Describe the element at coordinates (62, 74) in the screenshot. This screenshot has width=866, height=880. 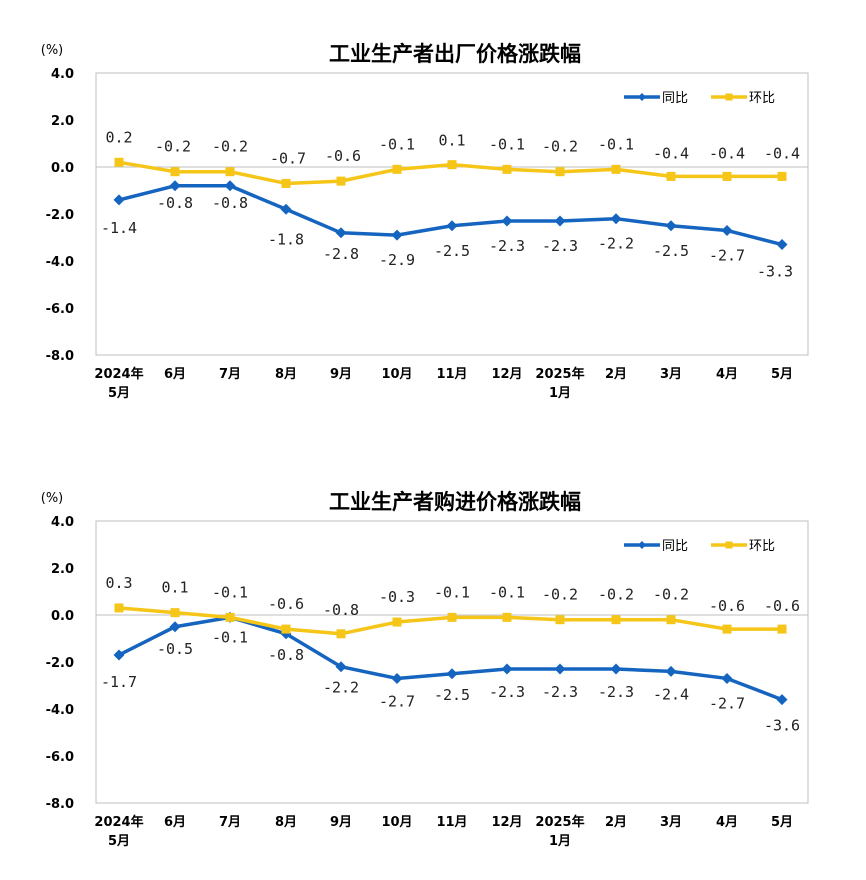
I see `y-tick-label: 4.0` at that location.